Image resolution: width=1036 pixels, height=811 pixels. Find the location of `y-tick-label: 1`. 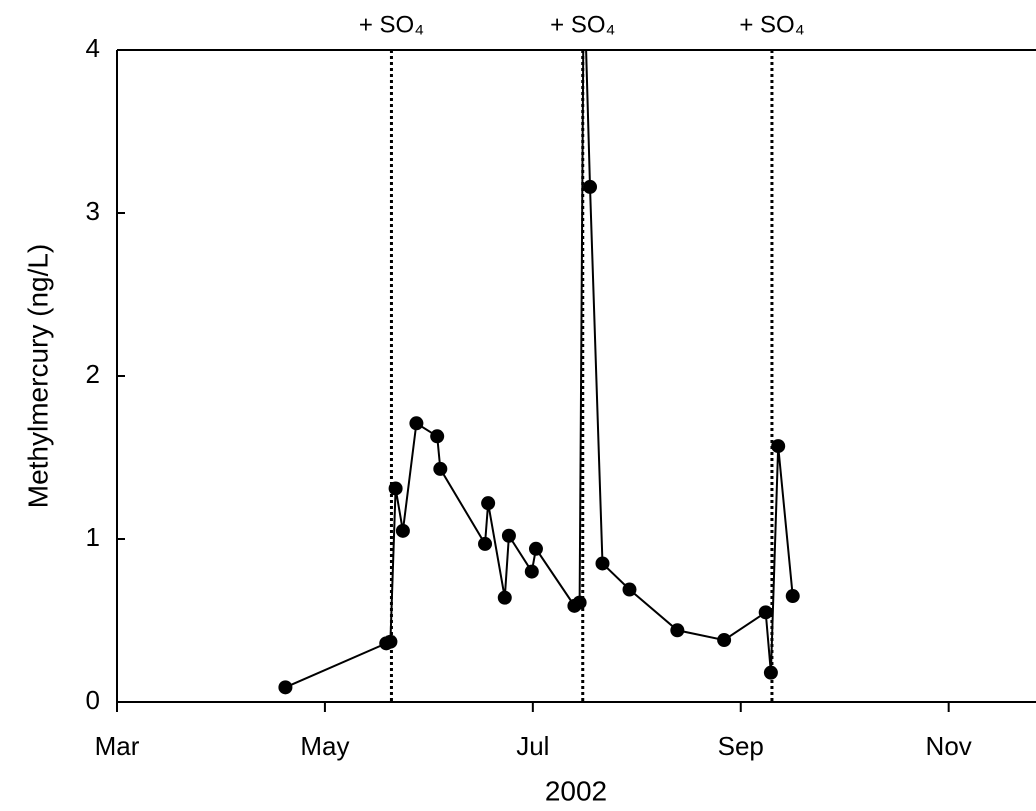

y-tick-label: 1 is located at coordinates (93, 537).